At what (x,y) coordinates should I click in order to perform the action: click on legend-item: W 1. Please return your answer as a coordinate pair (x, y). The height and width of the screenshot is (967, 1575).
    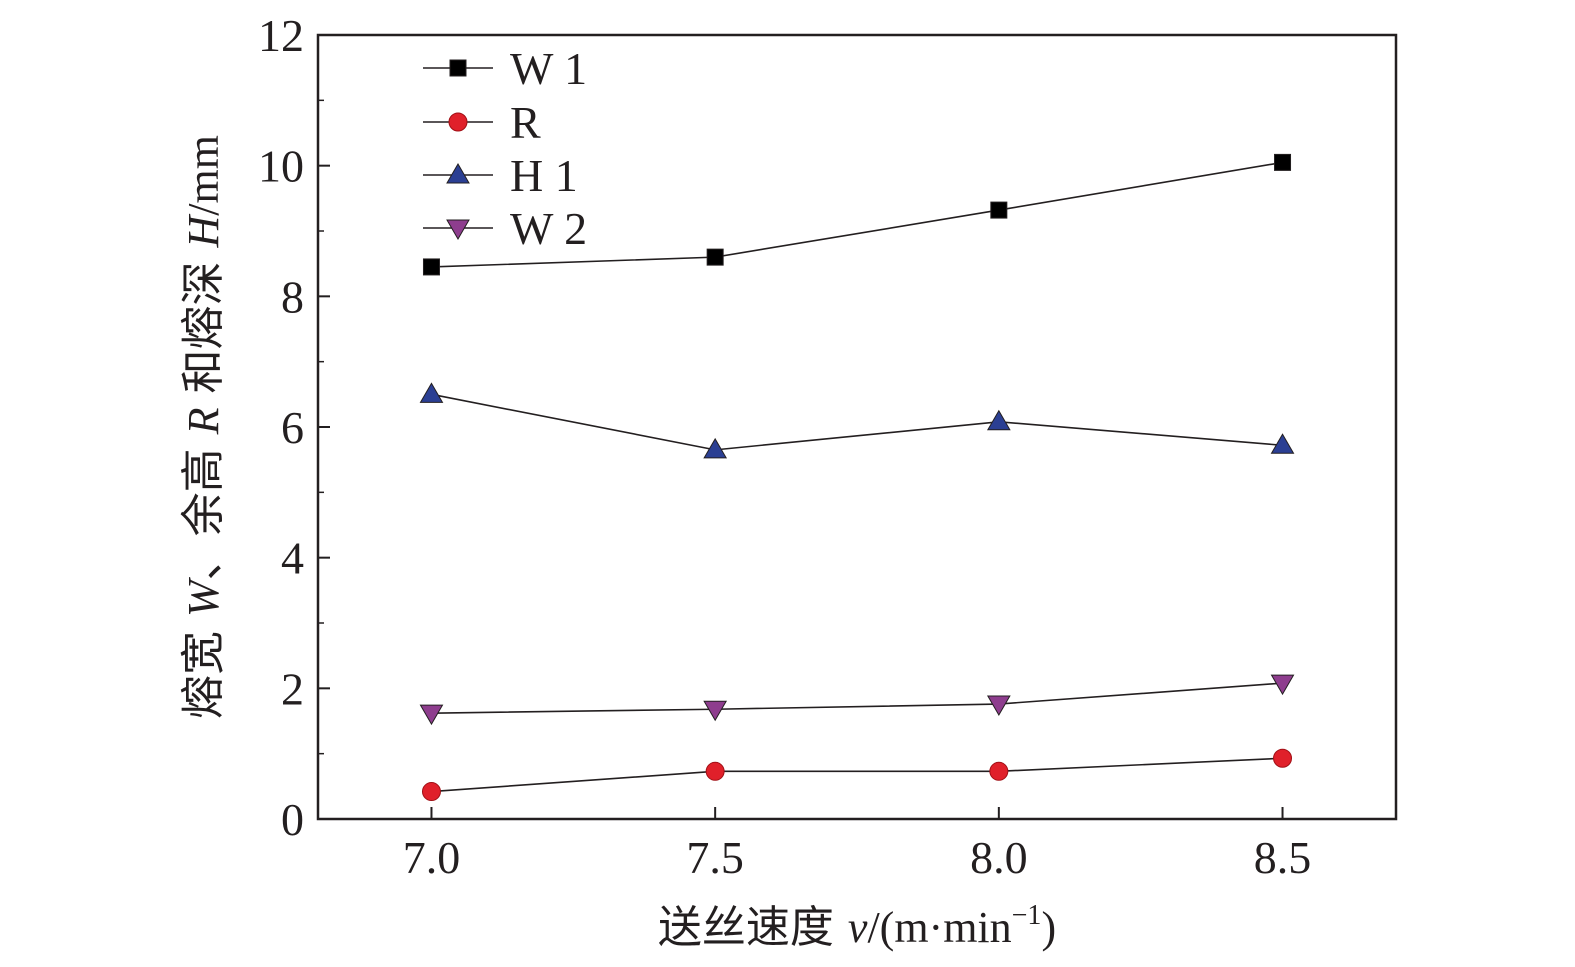
    Looking at the image, I should click on (505, 68).